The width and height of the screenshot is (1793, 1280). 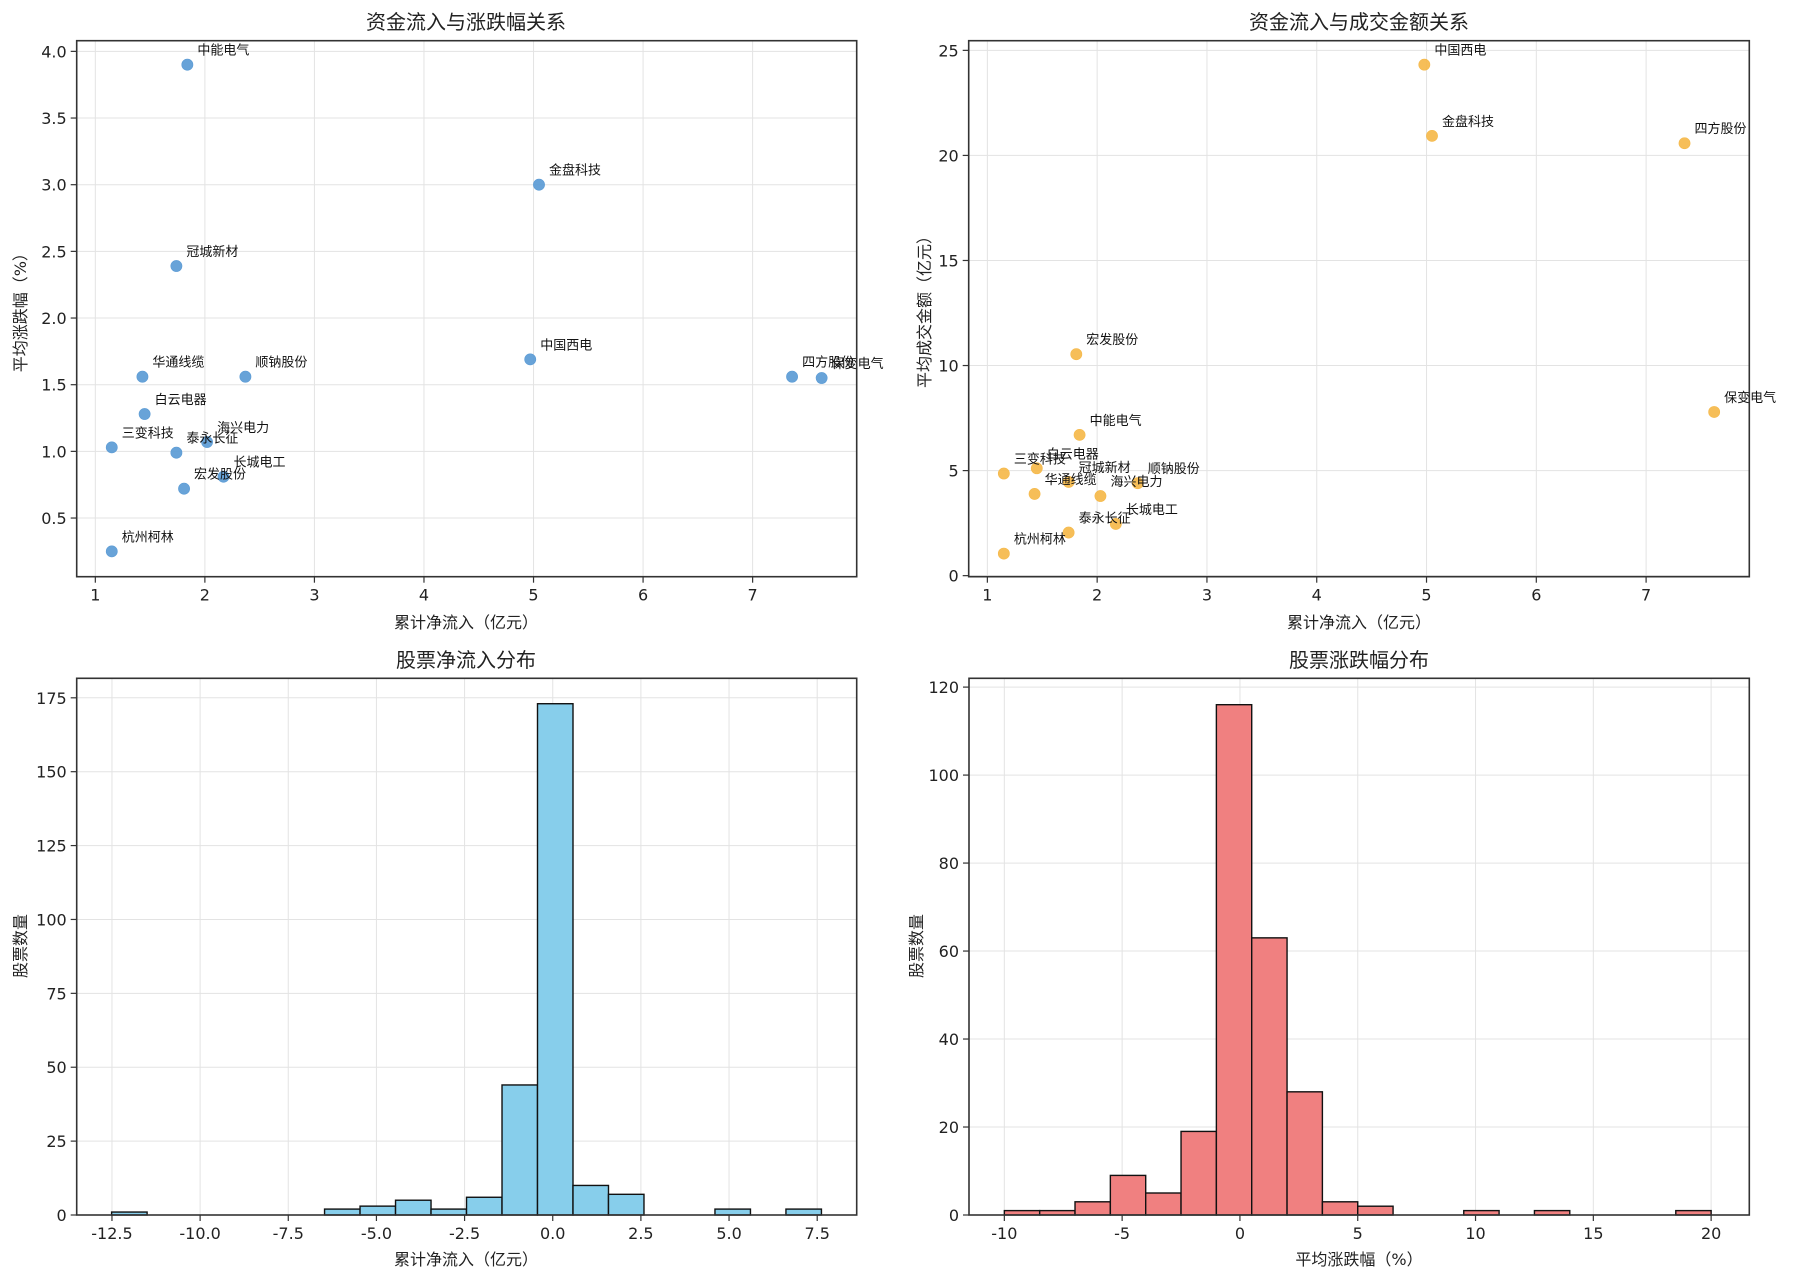 What do you see at coordinates (53, 251) in the screenshot?
I see `y-tick-label: 2.5` at bounding box center [53, 251].